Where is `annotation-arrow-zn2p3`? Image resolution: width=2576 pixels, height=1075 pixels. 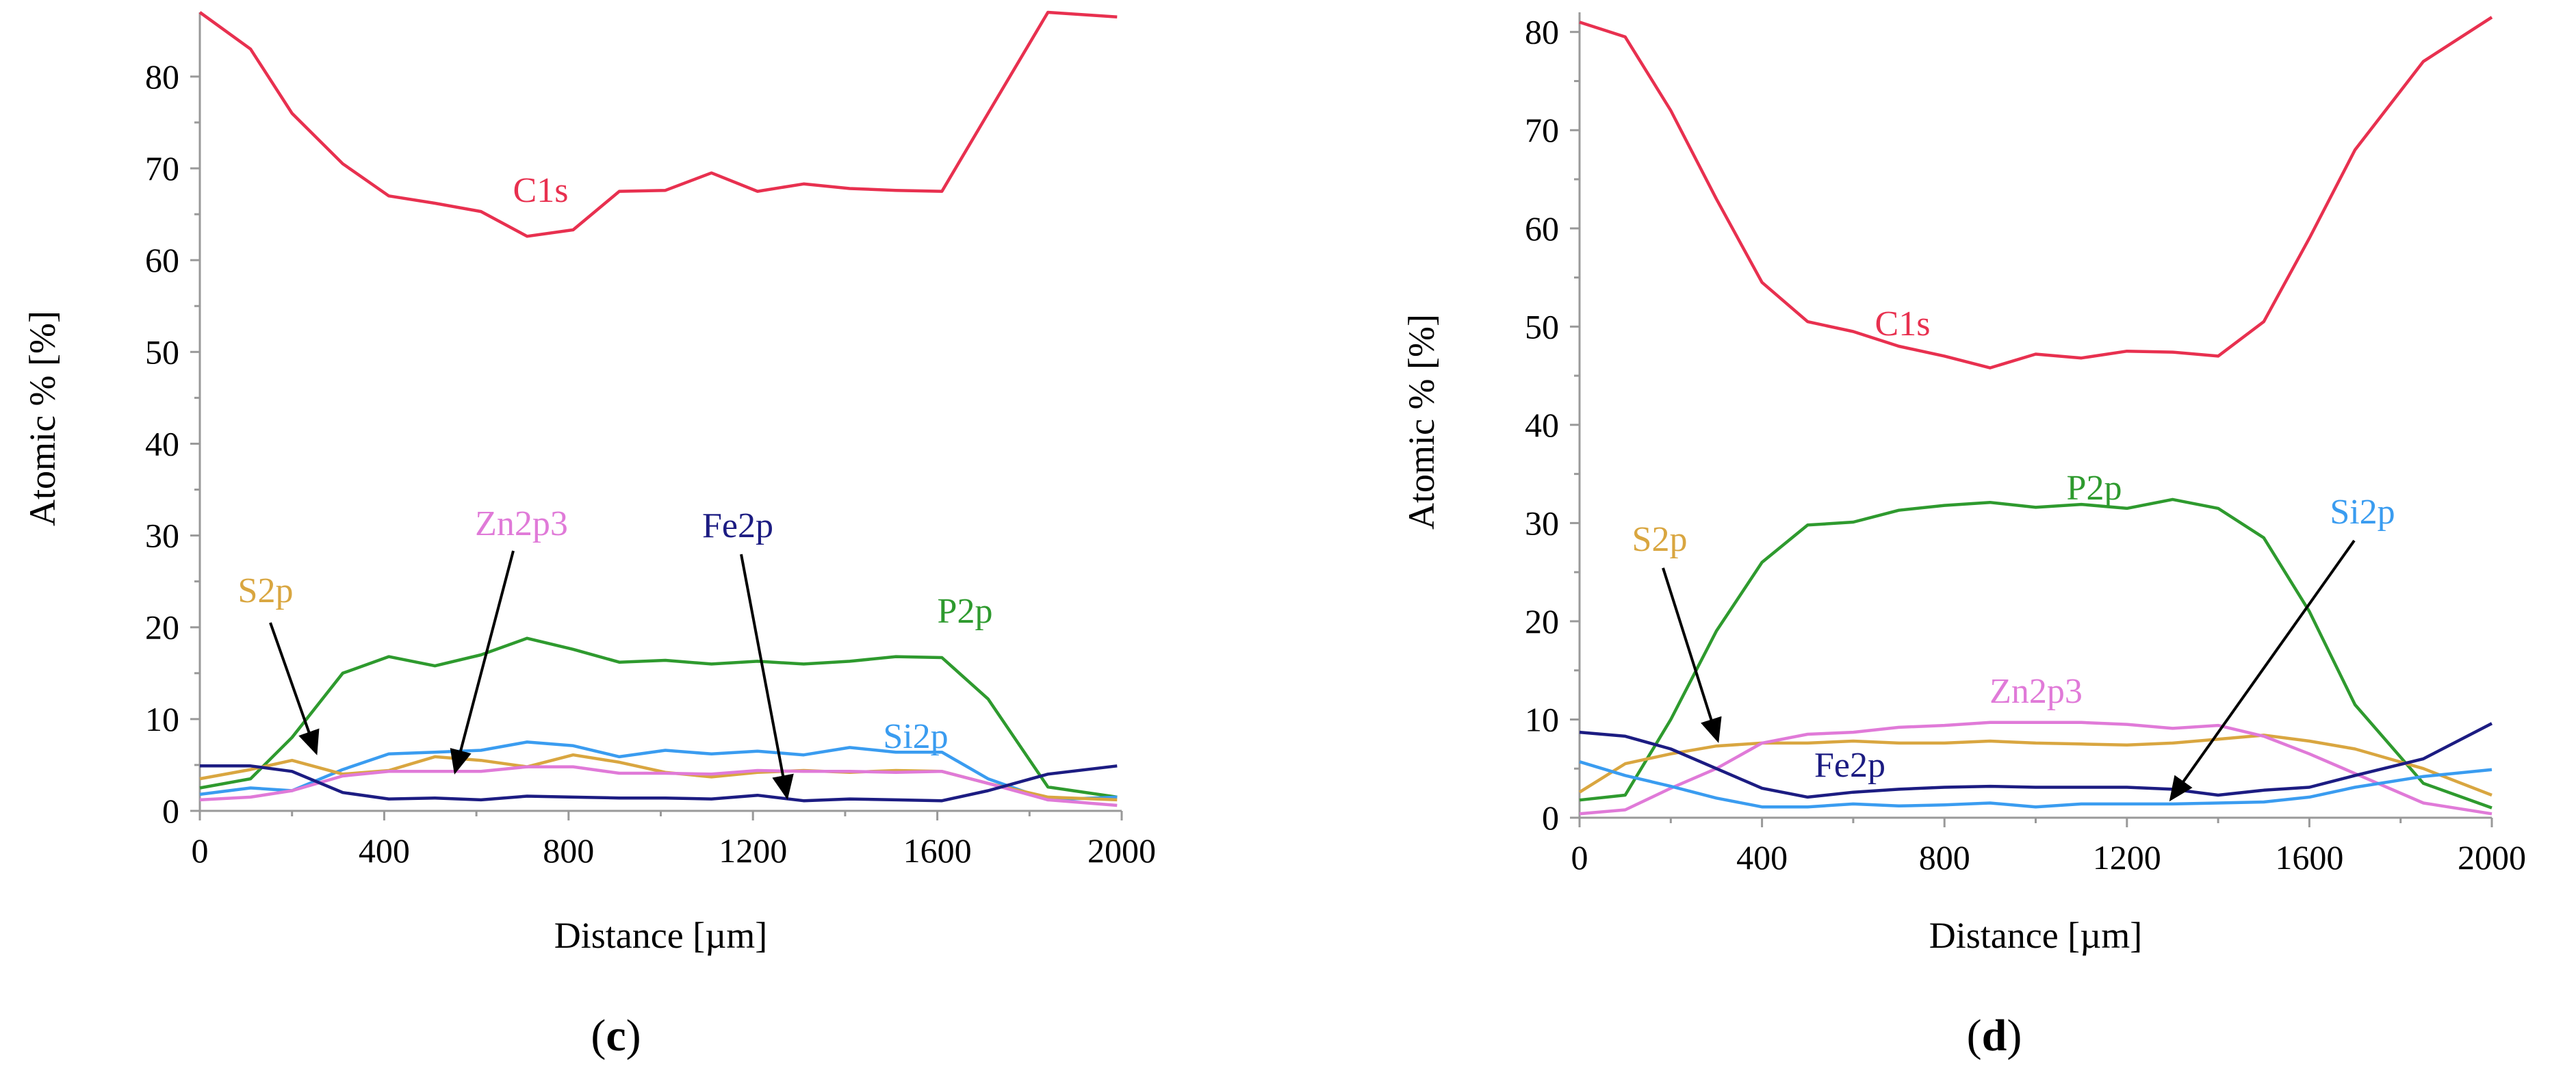 annotation-arrow-zn2p3 is located at coordinates (482, 662).